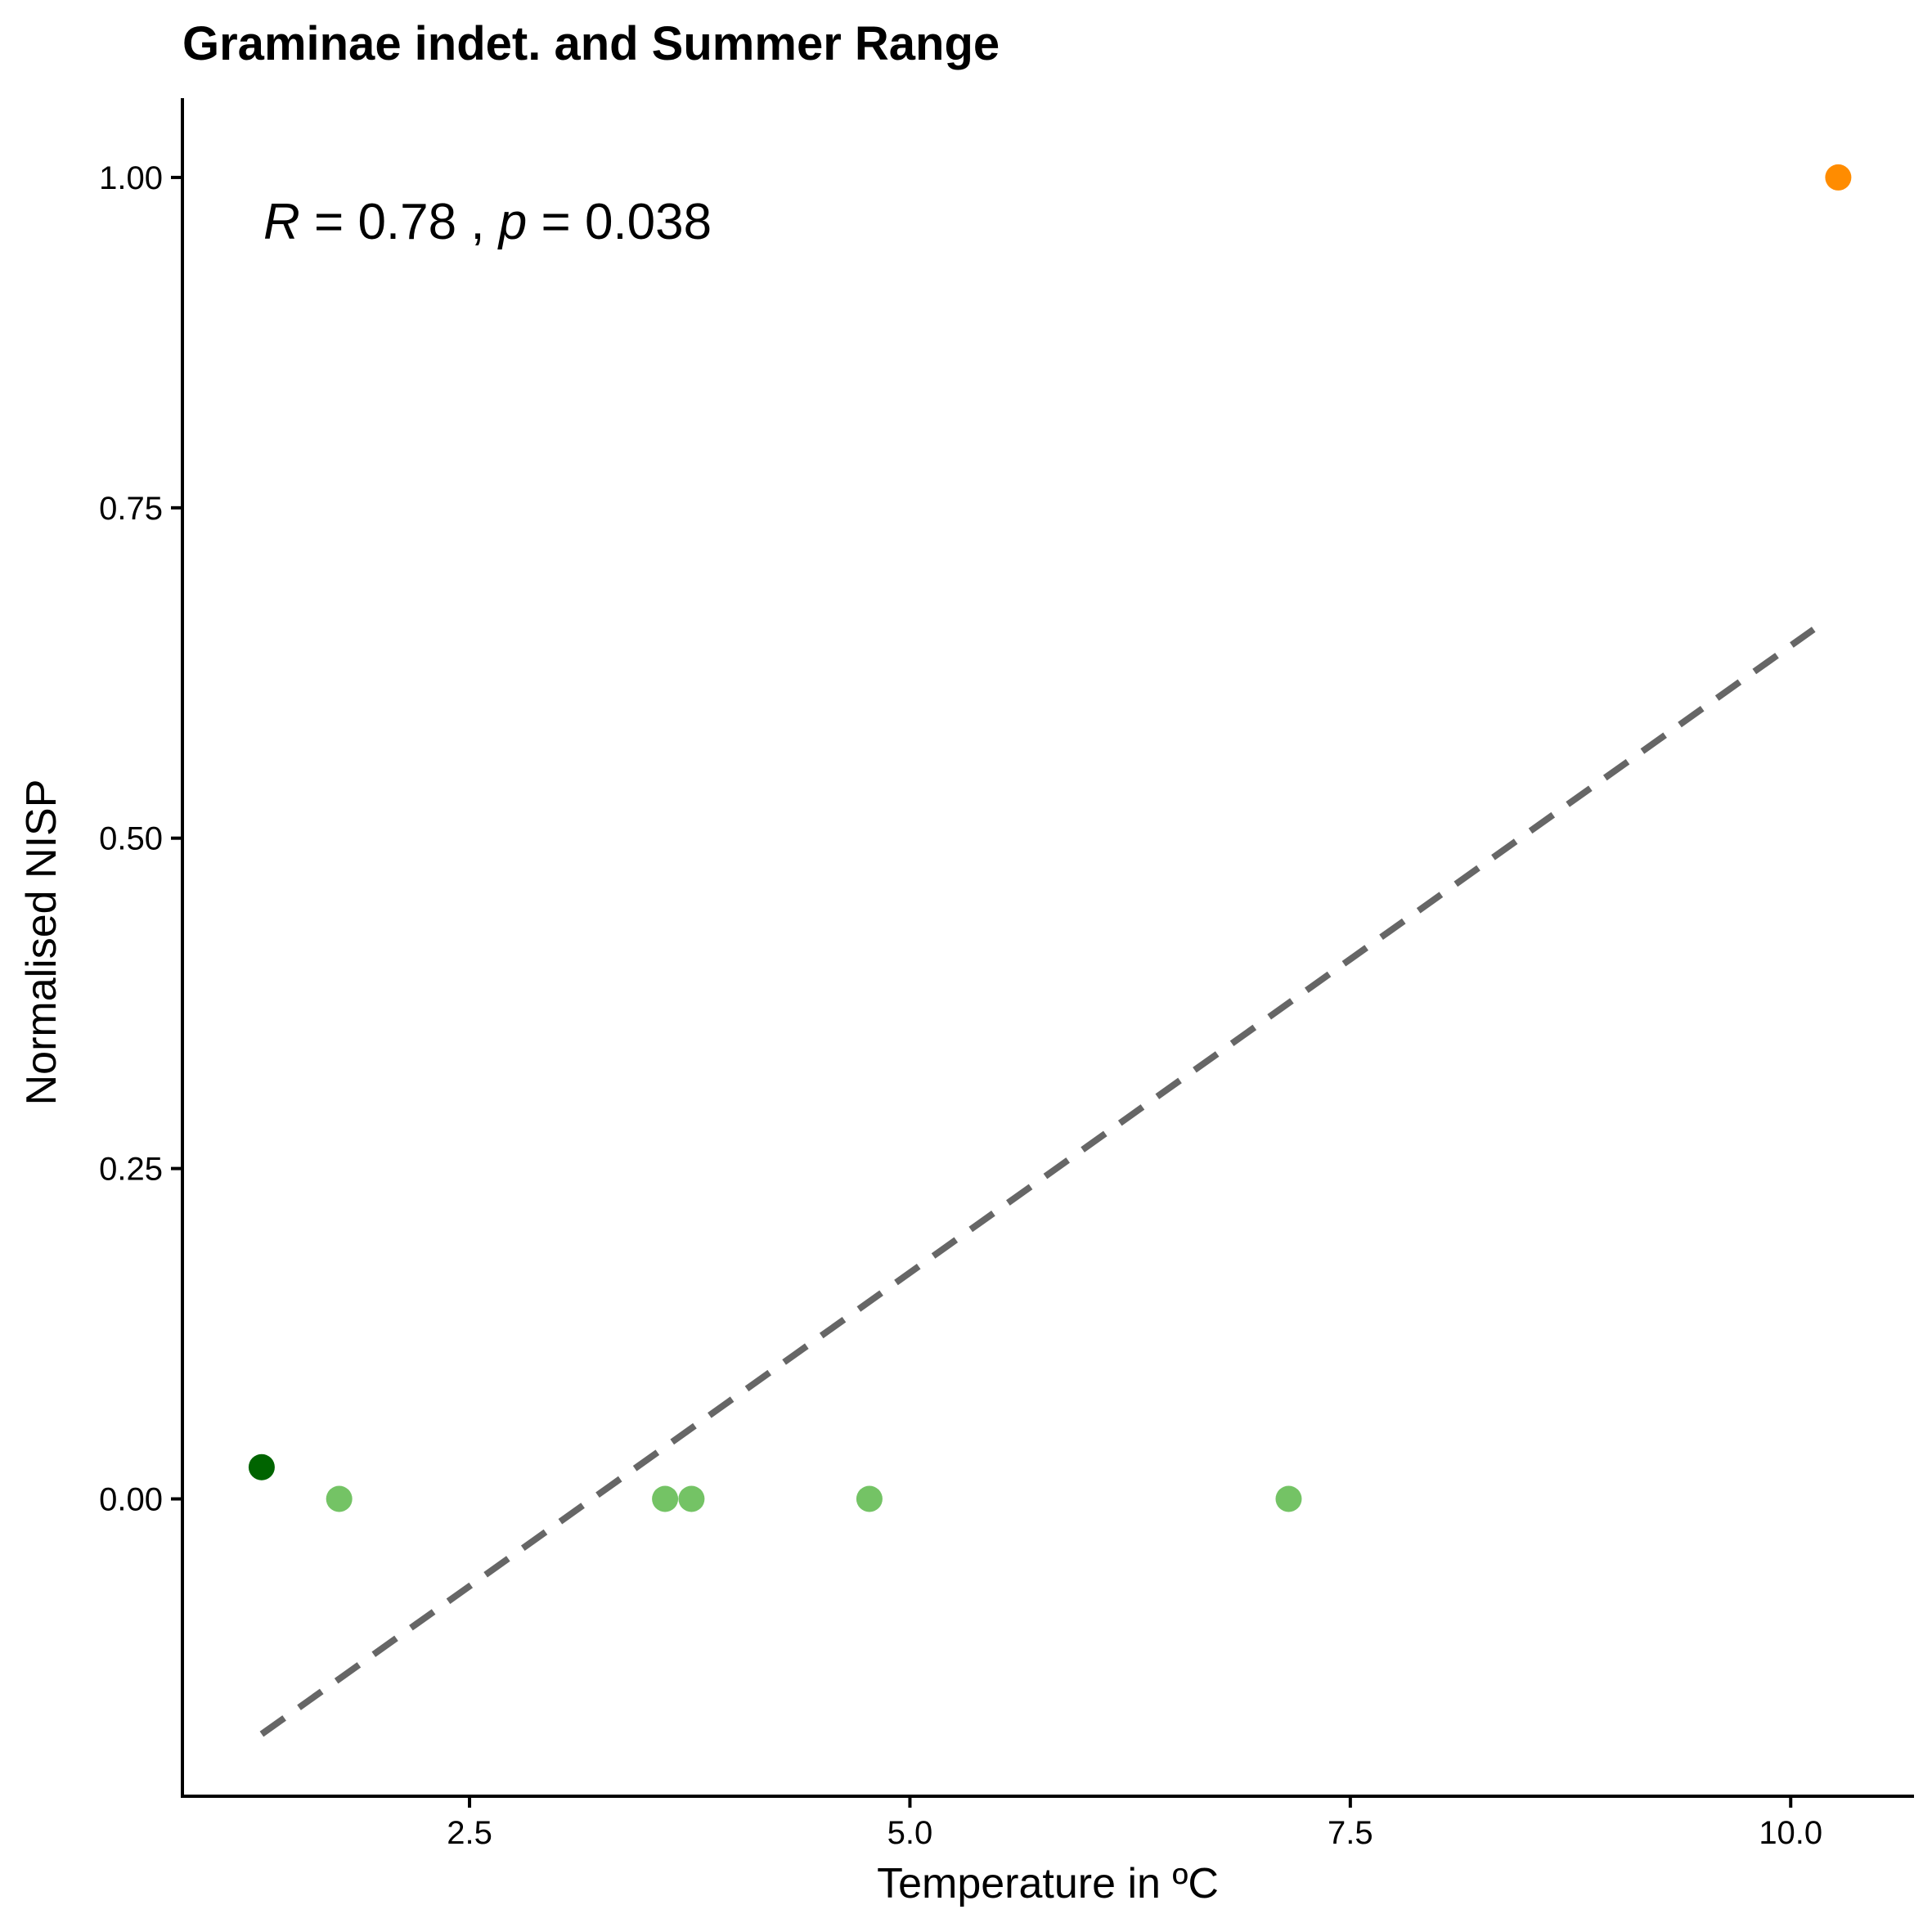  What do you see at coordinates (591, 44) in the screenshot?
I see `chart-title: Graminae indet. and Summer Range` at bounding box center [591, 44].